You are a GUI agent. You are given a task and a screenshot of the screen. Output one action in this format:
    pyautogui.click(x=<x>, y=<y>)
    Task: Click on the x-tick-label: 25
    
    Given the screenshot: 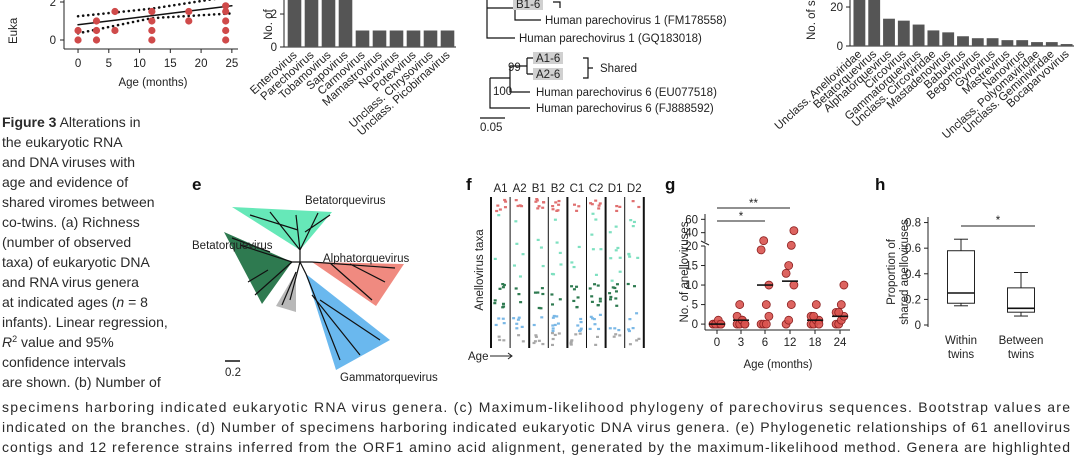 What is the action you would take?
    pyautogui.click(x=231, y=64)
    